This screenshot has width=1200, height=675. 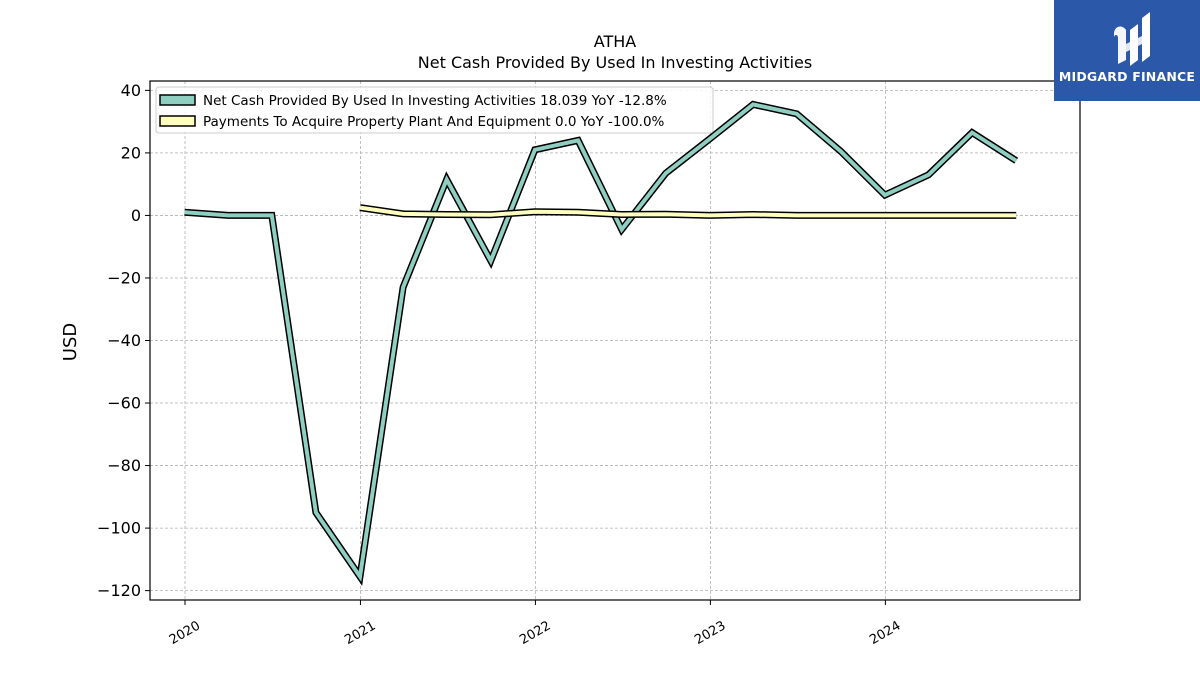 What do you see at coordinates (131, 152) in the screenshot?
I see `y-tick-label: 20` at bounding box center [131, 152].